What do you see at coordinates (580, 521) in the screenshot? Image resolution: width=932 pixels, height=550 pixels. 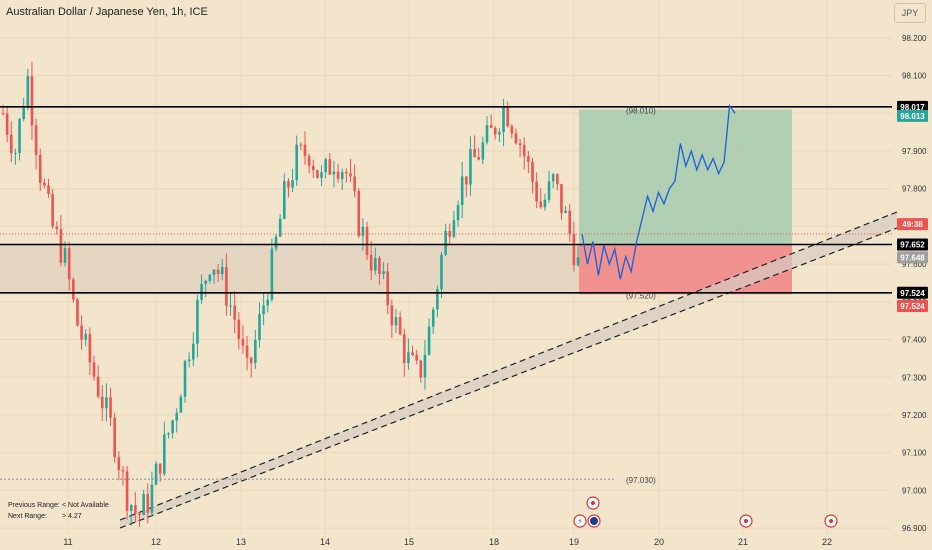 I see `lightning-icon` at bounding box center [580, 521].